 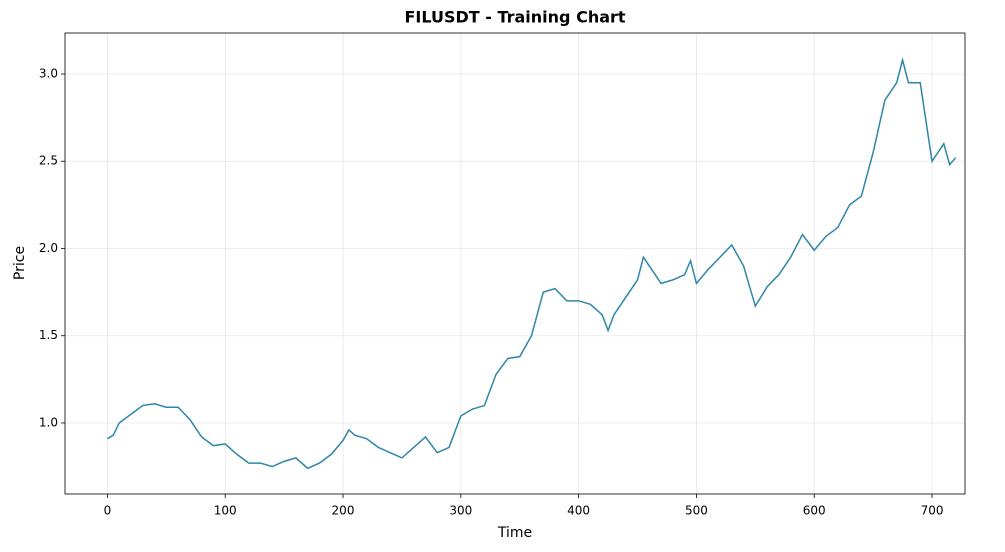 What do you see at coordinates (514, 17) in the screenshot?
I see `chart-title: FILUSDT - Training Chart` at bounding box center [514, 17].